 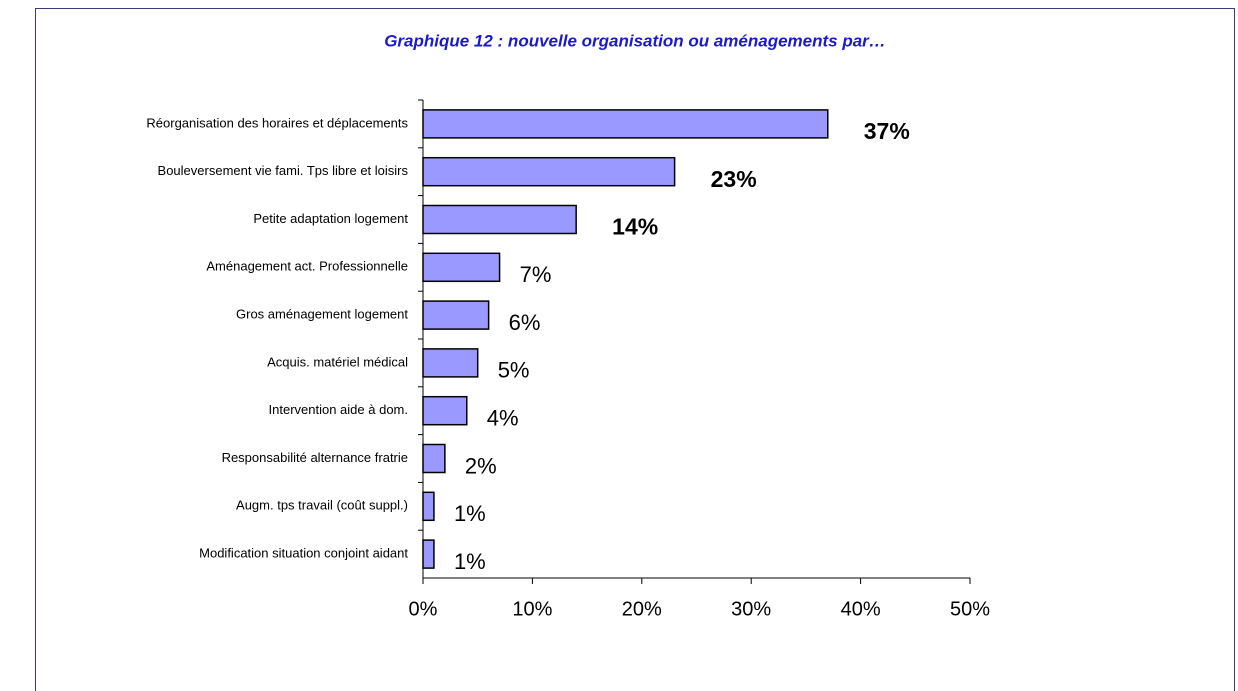 What do you see at coordinates (338, 409) in the screenshot?
I see `y-tick-label: Intervention aide à dom.` at bounding box center [338, 409].